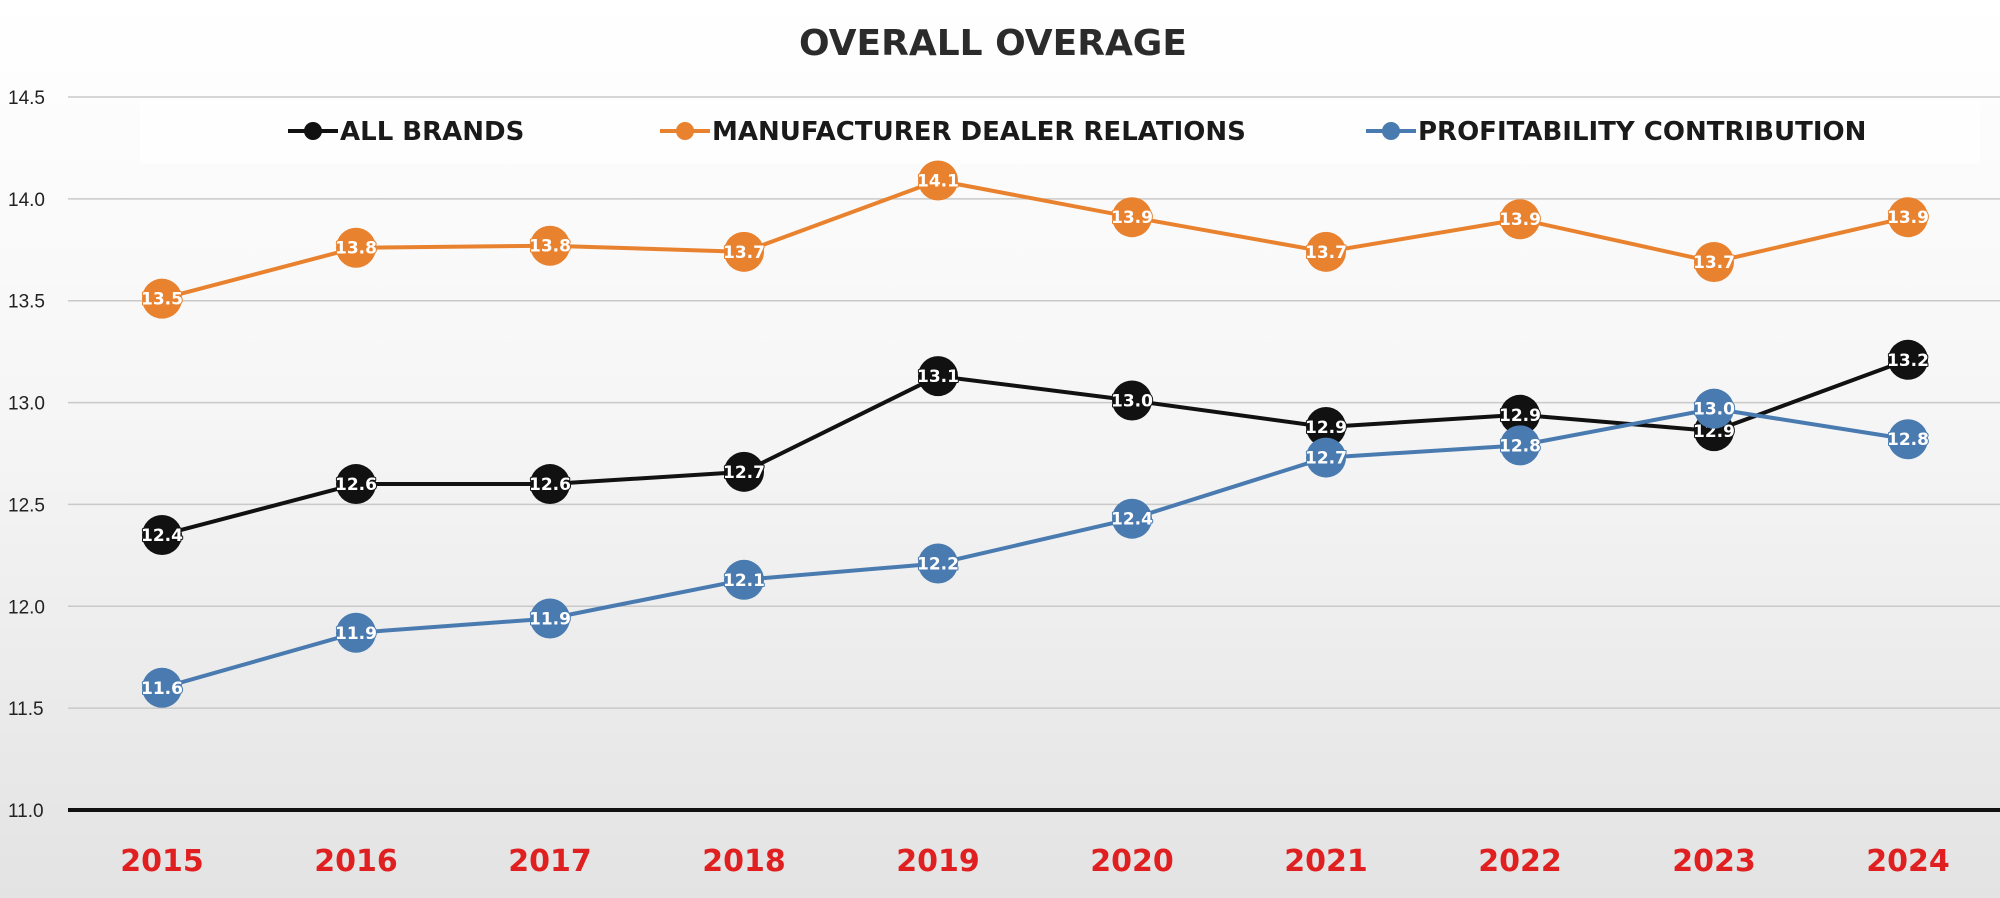  Describe the element at coordinates (26, 404) in the screenshot. I see `y-tick-label: 13.0` at that location.